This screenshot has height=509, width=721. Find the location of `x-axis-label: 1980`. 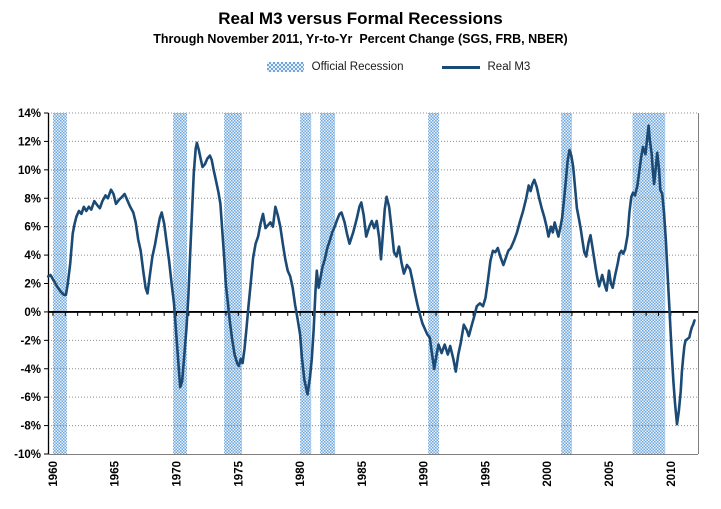

x-axis-label: 1980 is located at coordinates (301, 474).